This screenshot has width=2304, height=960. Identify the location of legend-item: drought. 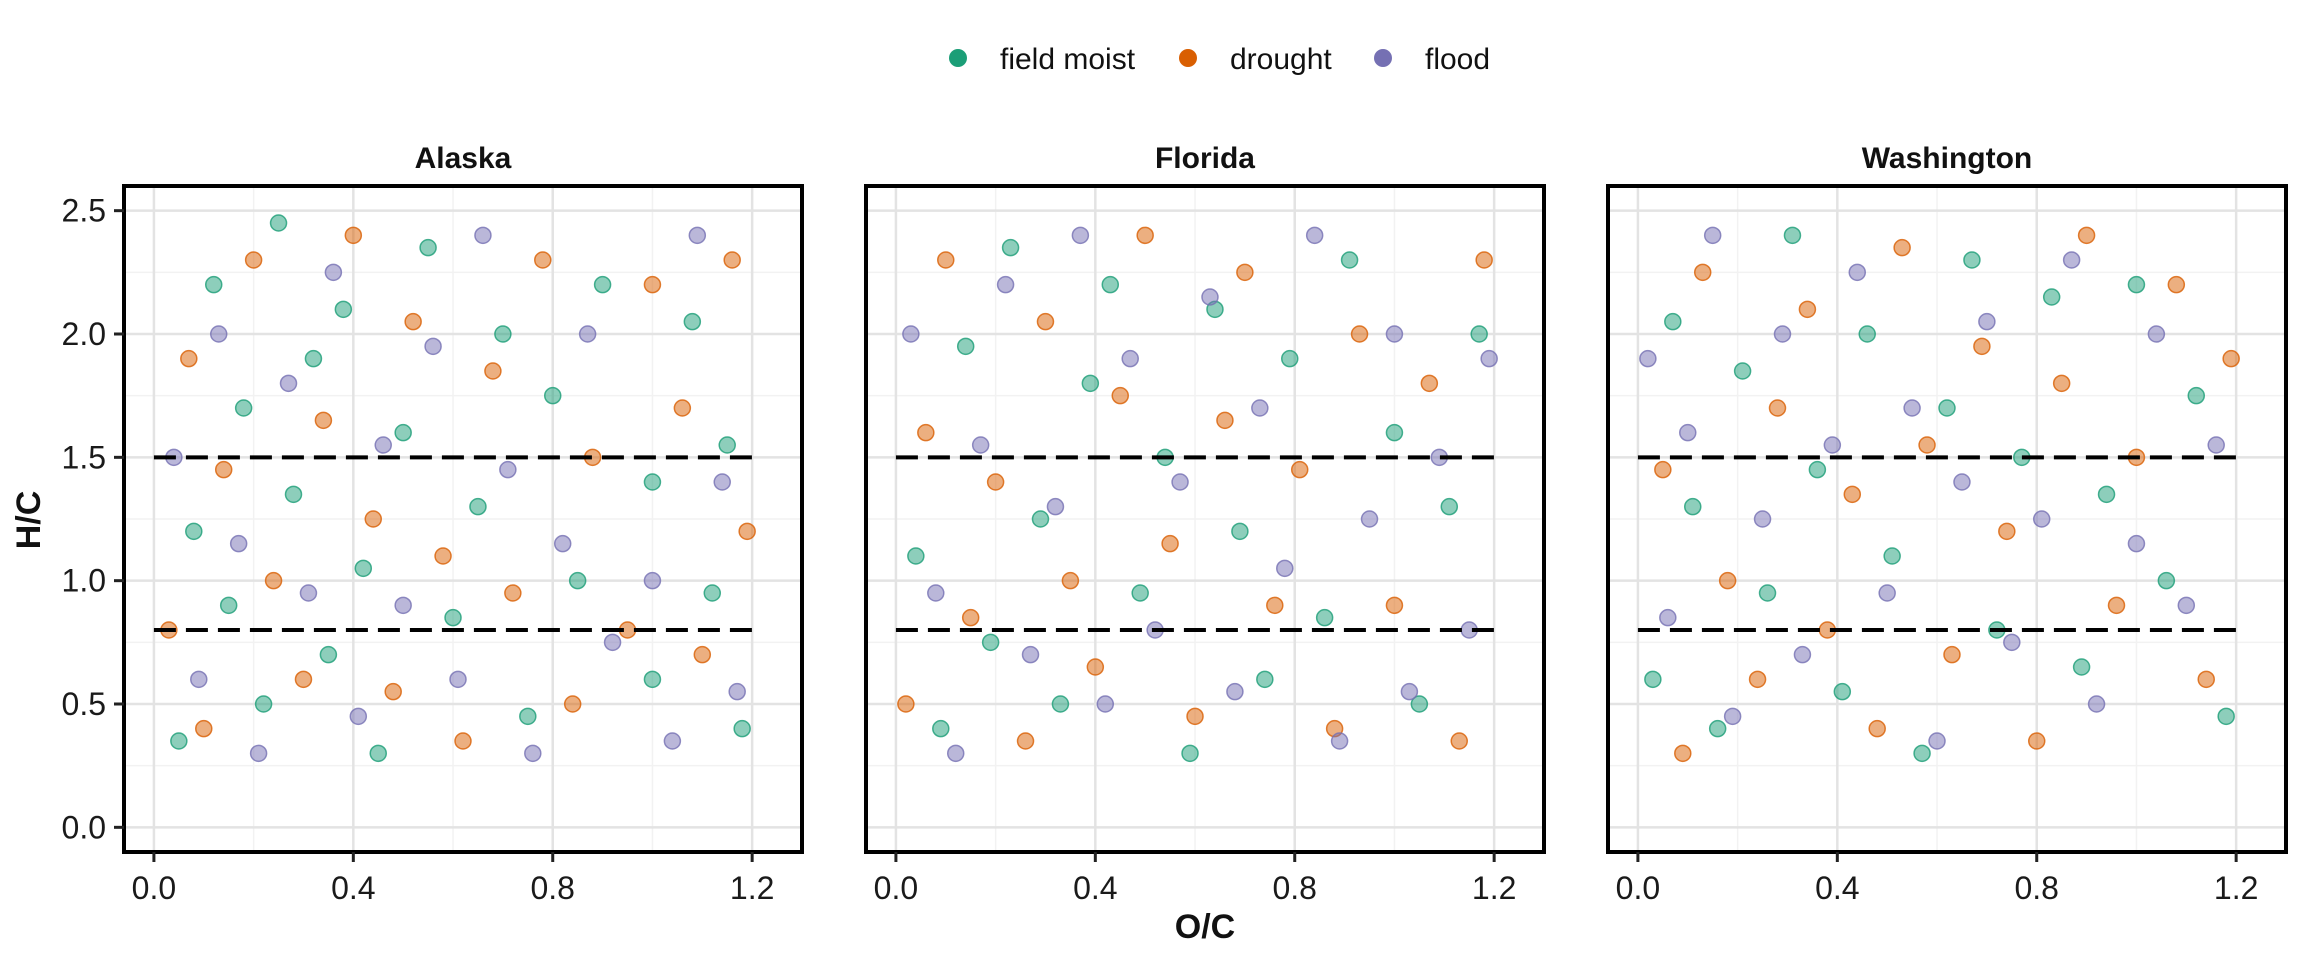
(1255, 59).